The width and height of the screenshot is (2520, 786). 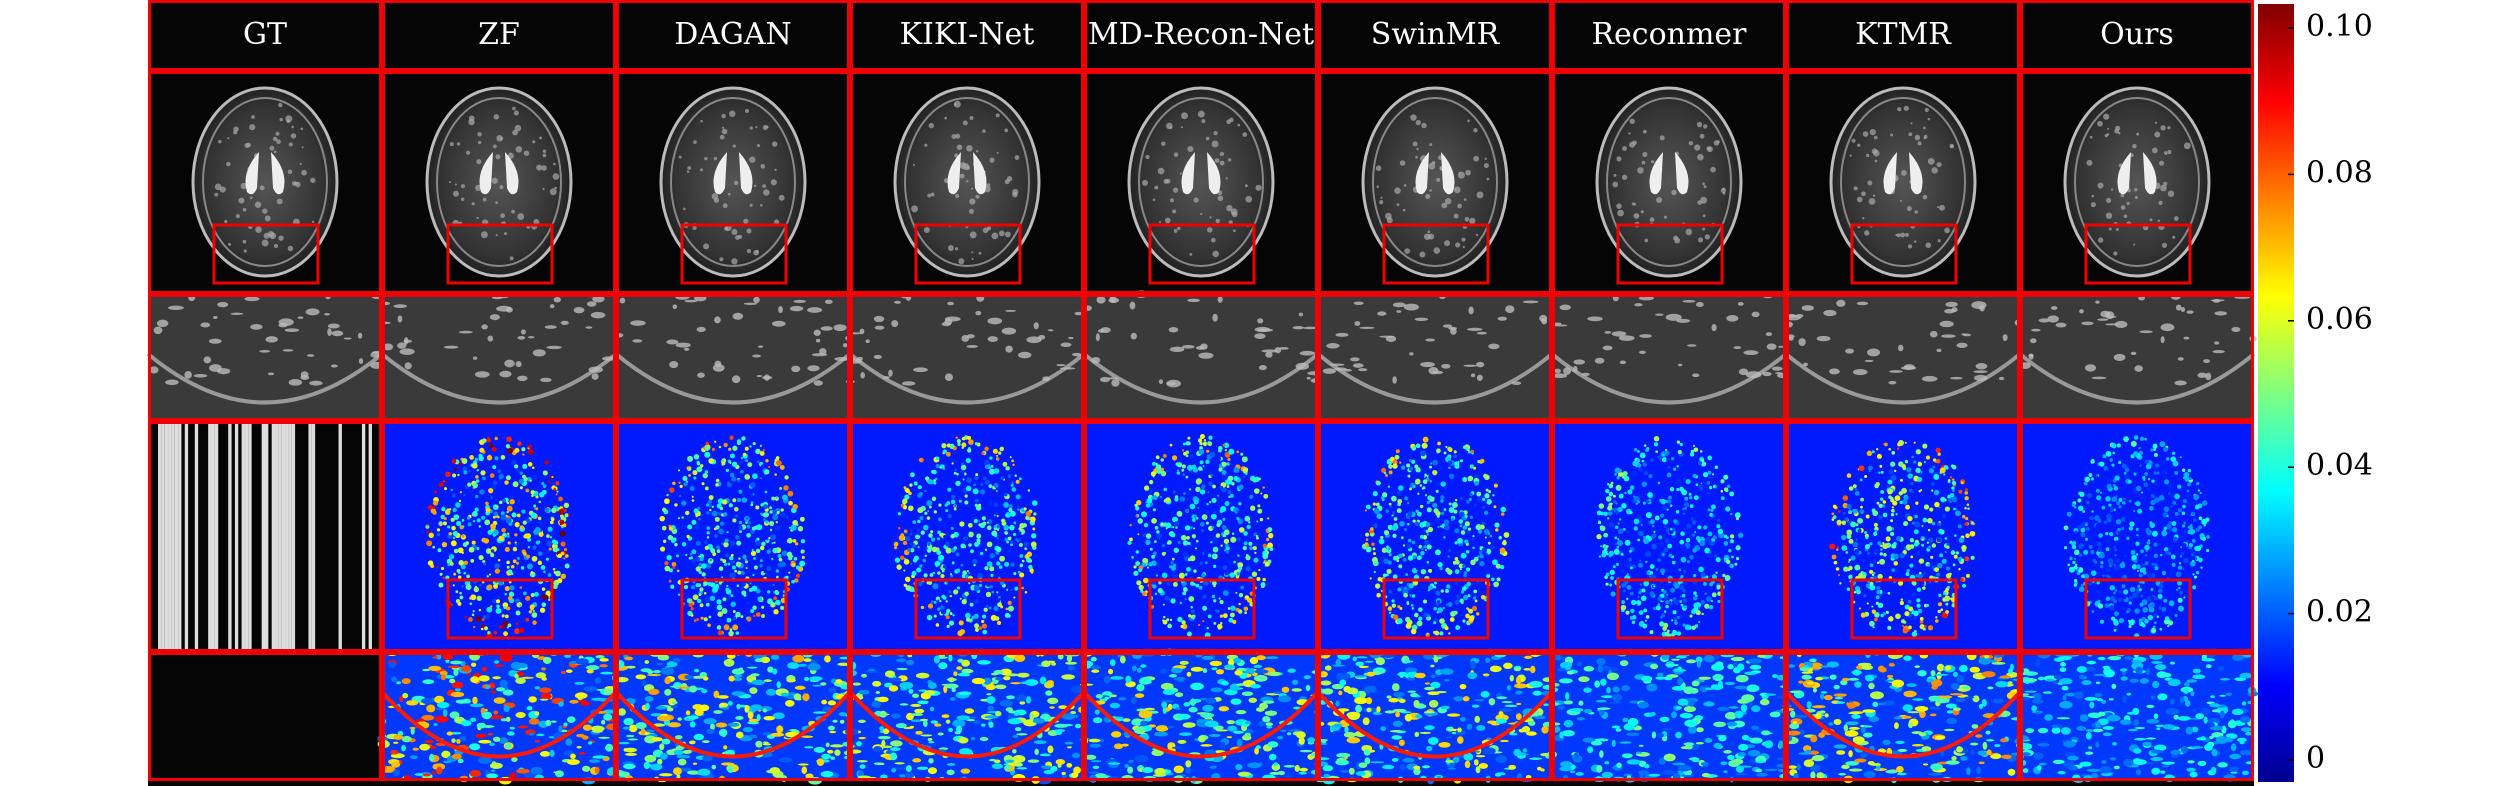 What do you see at coordinates (1669, 34) in the screenshot?
I see `column-header: Reconmer` at bounding box center [1669, 34].